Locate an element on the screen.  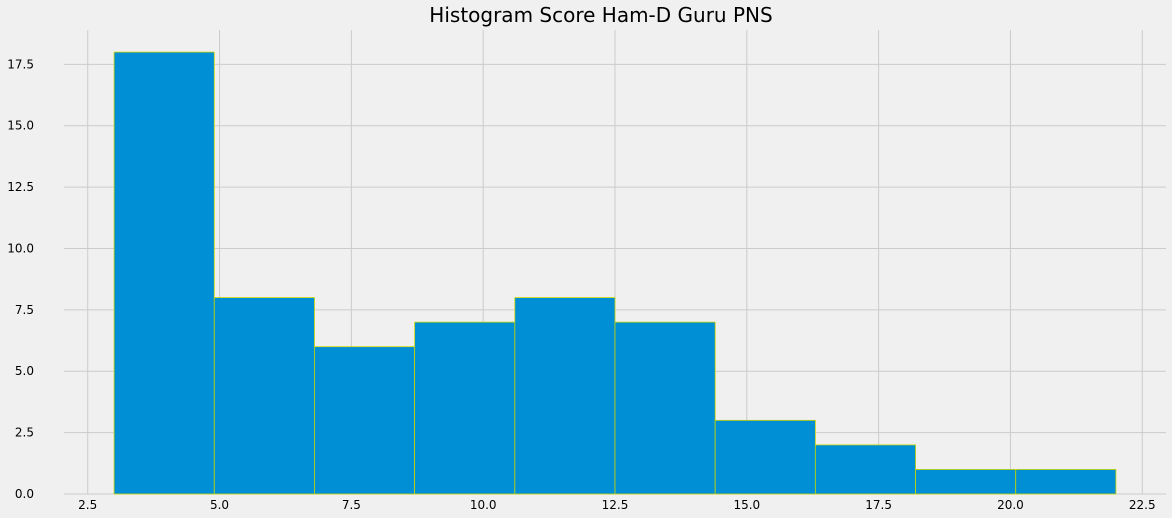
y-tick-label: 12.5 is located at coordinates (20, 187).